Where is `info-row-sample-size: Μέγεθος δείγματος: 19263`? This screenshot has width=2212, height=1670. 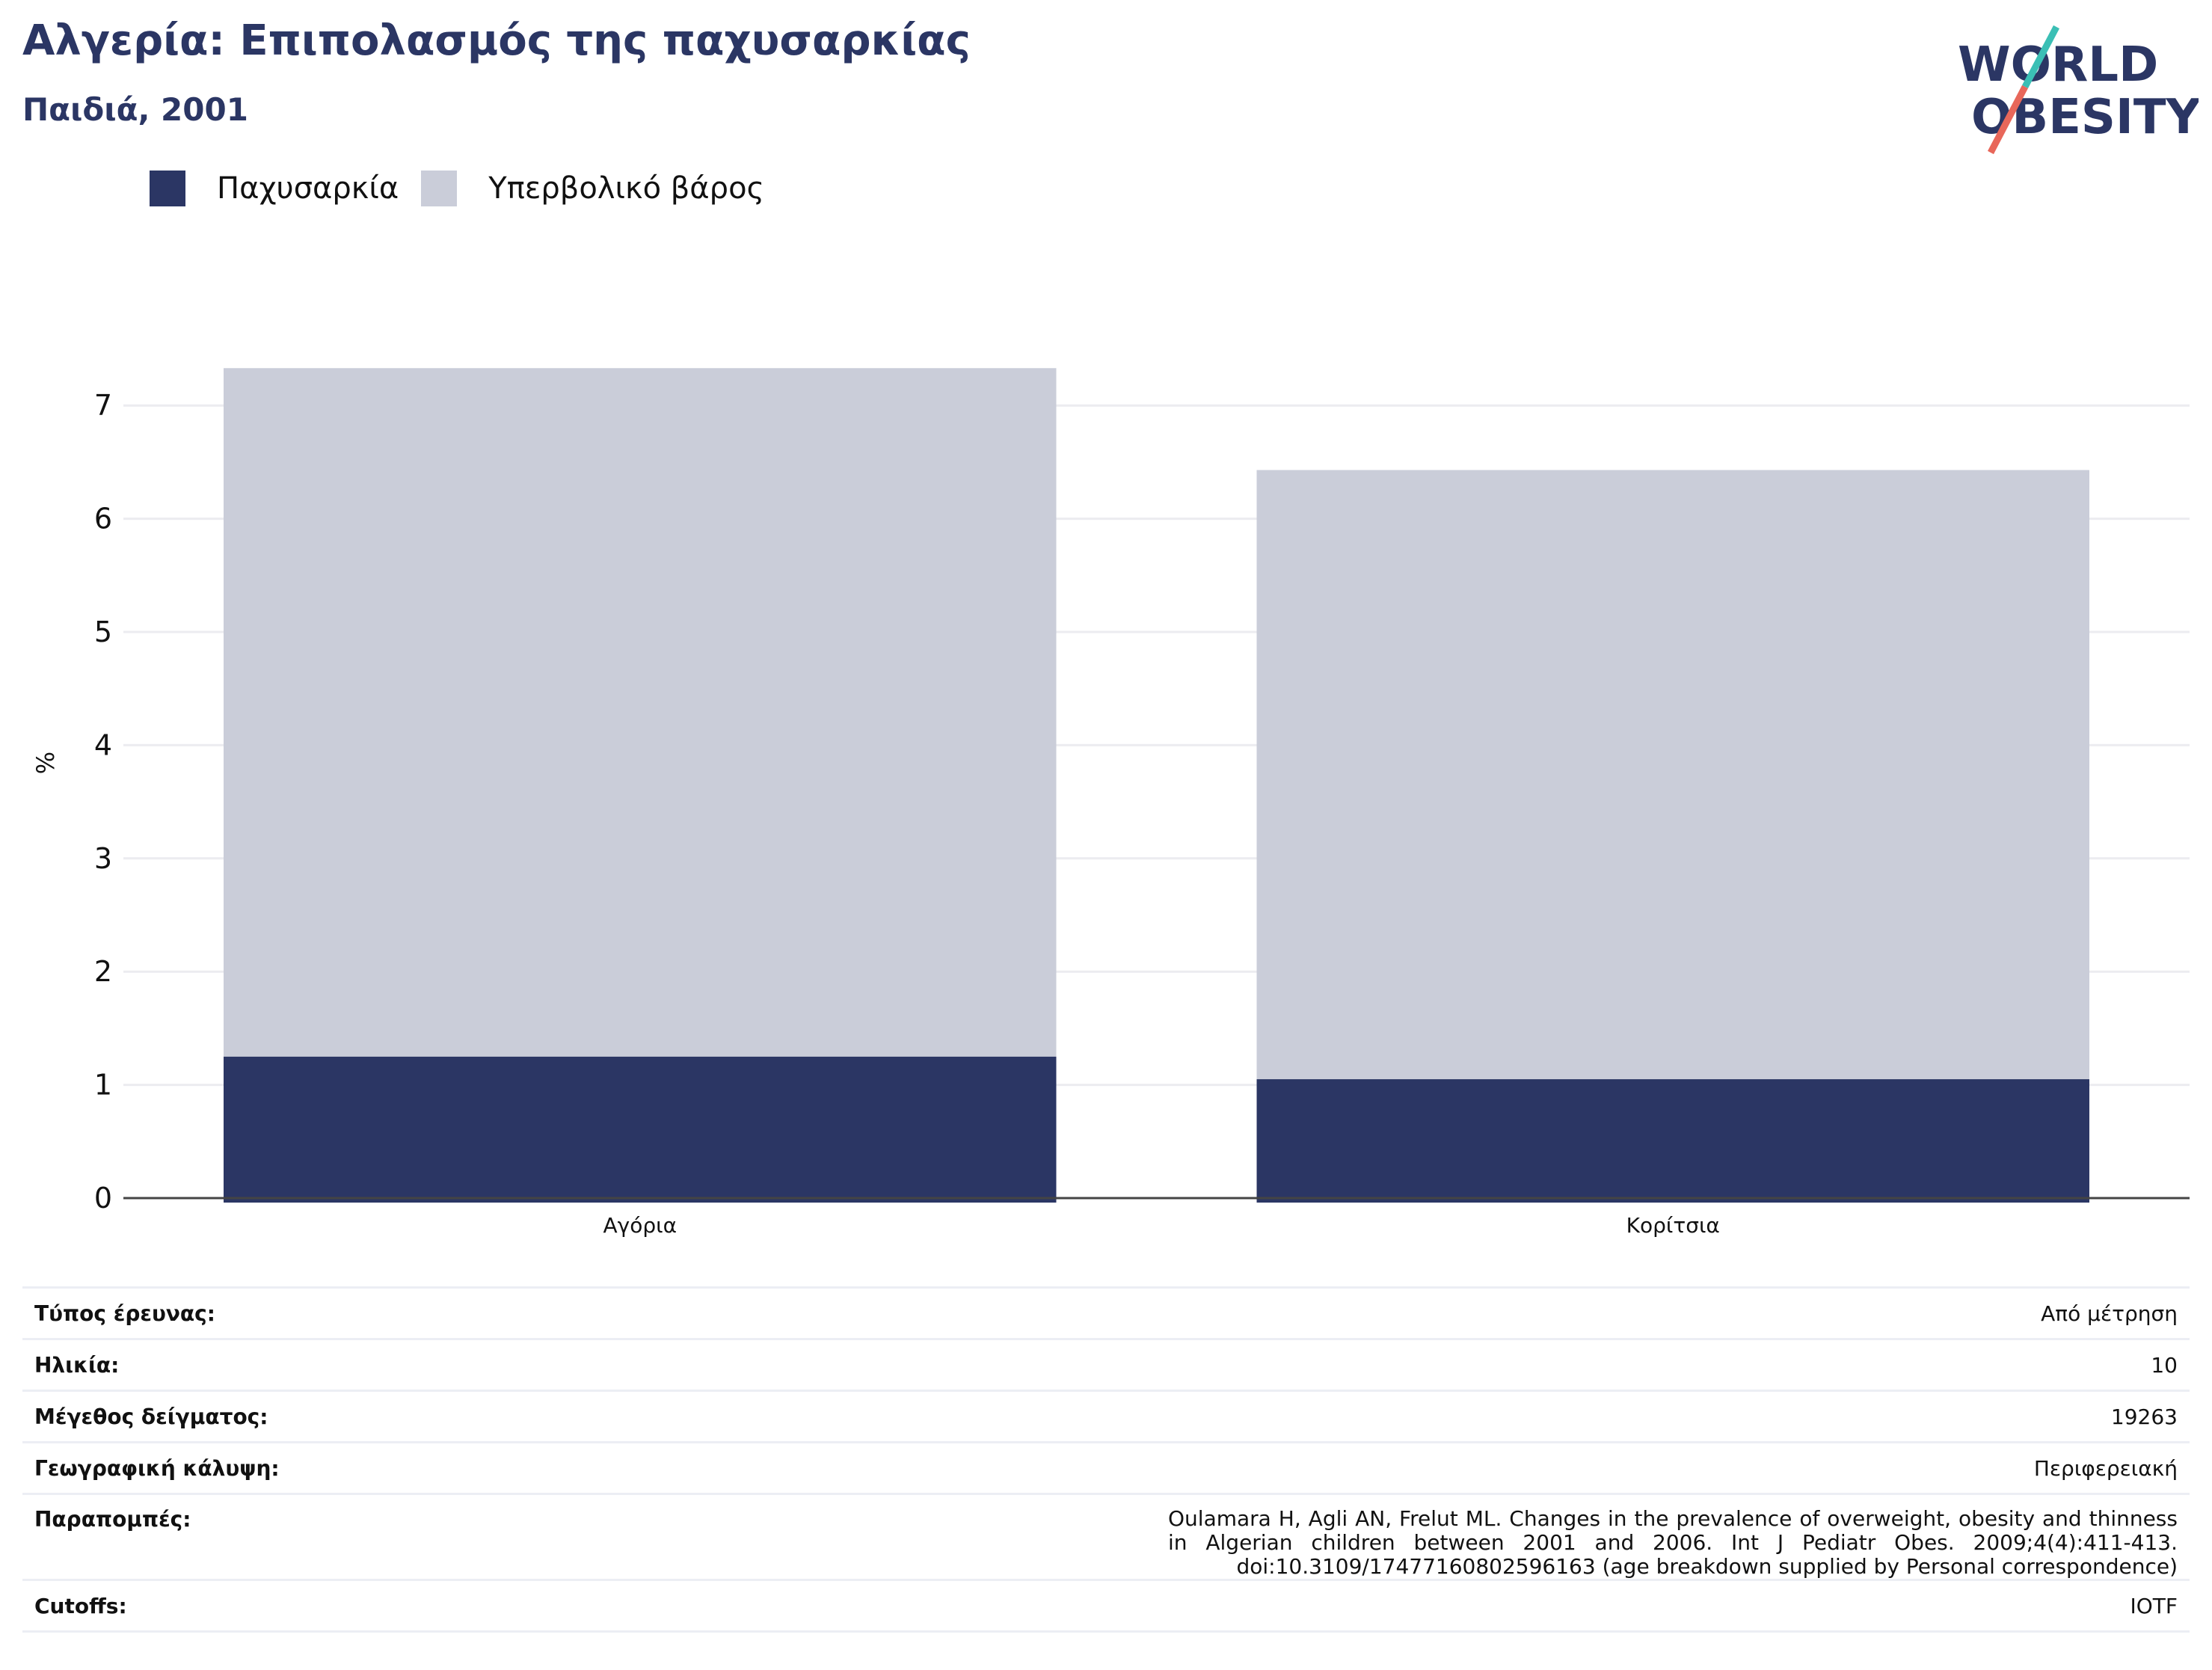 info-row-sample-size: Μέγεθος δείγματος: 19263 is located at coordinates (1106, 1416).